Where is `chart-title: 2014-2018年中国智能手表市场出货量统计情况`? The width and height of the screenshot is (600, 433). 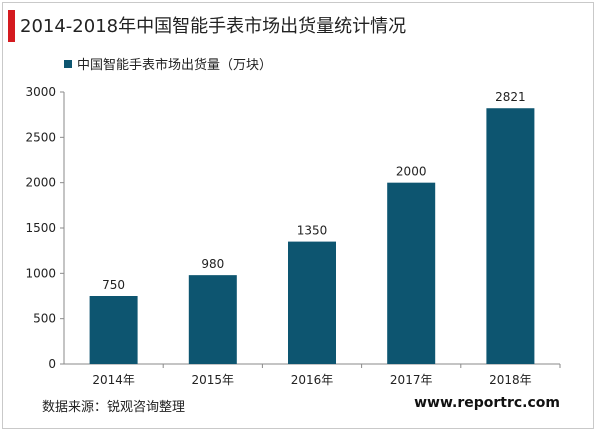
chart-title: 2014-2018年中国智能手表市场出货量统计情况 is located at coordinates (213, 26).